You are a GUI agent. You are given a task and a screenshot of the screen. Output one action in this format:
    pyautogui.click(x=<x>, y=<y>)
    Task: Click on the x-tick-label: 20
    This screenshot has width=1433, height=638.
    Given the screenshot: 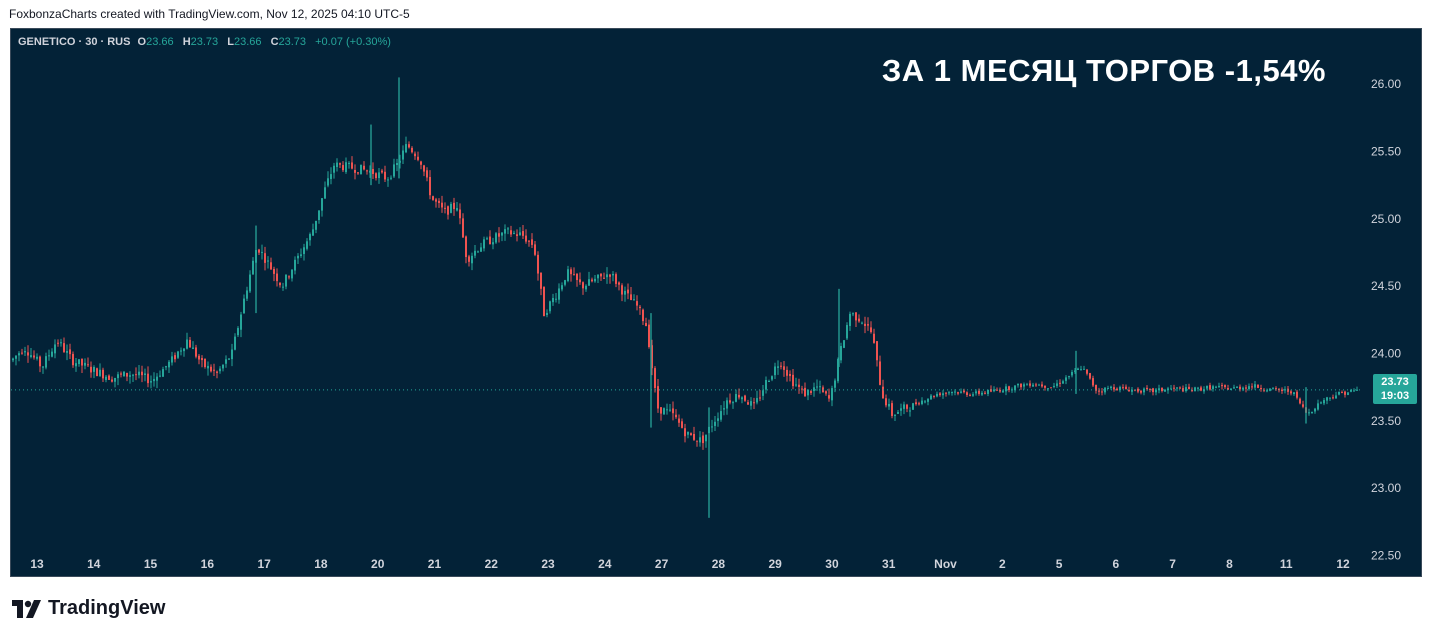 What is the action you would take?
    pyautogui.click(x=378, y=564)
    